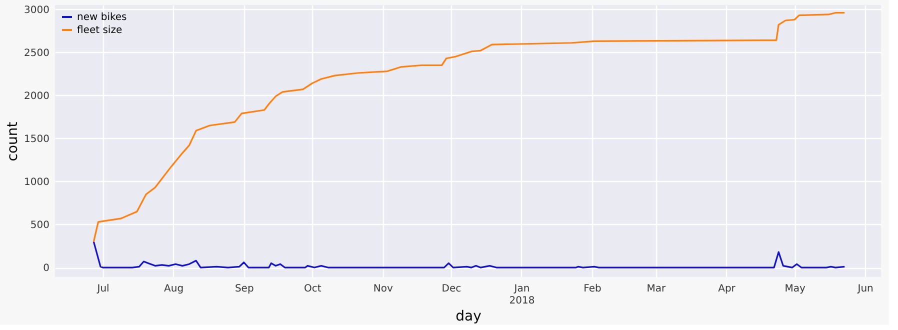 The height and width of the screenshot is (330, 898). What do you see at coordinates (37, 182) in the screenshot?
I see `y-tick-label: 1000` at bounding box center [37, 182].